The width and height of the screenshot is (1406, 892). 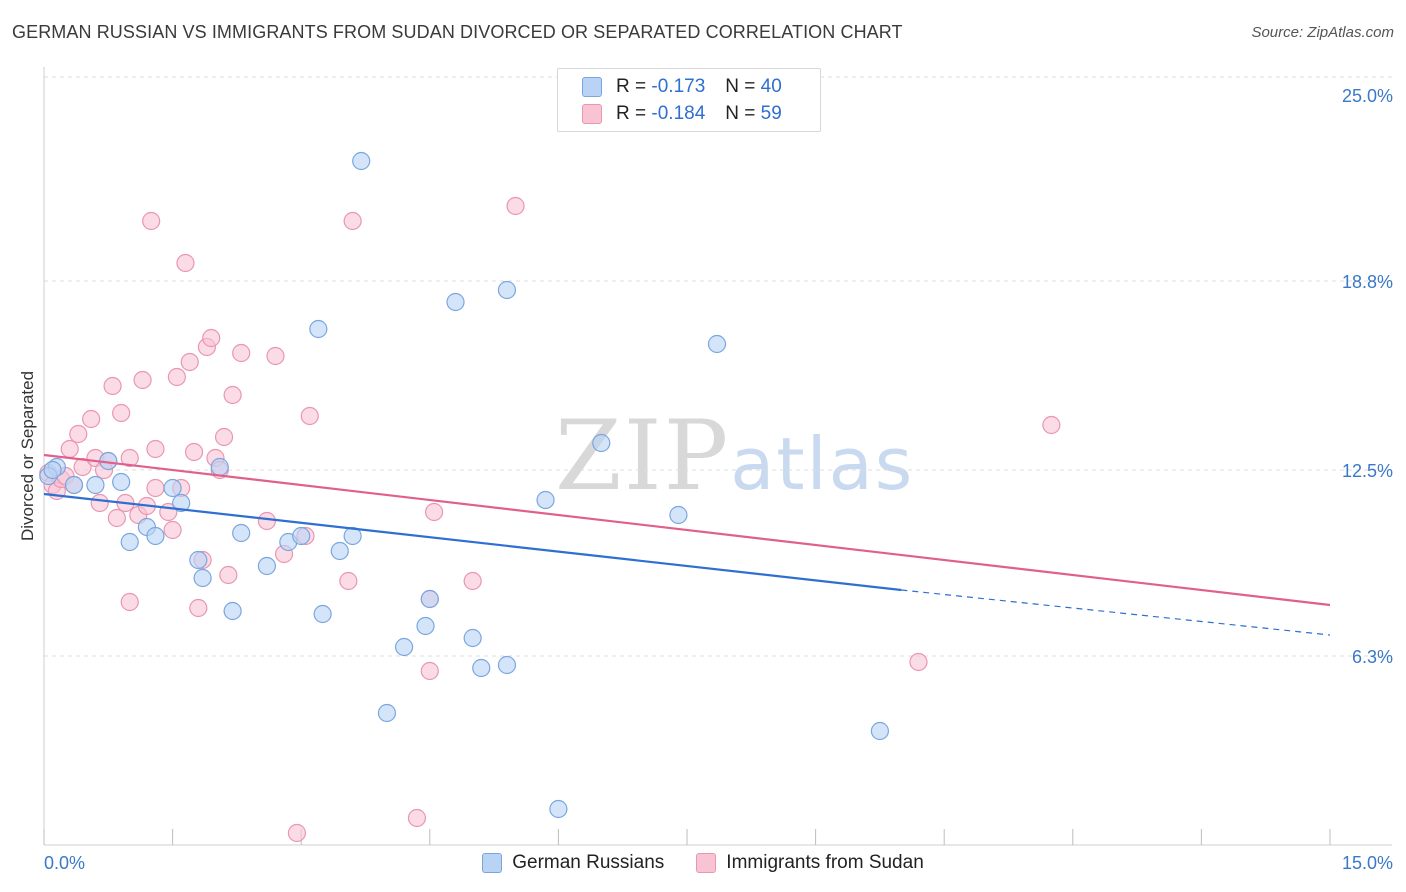 I want to click on legend-row-german-russians: R = -0.173 N = 40, so click(x=682, y=87).